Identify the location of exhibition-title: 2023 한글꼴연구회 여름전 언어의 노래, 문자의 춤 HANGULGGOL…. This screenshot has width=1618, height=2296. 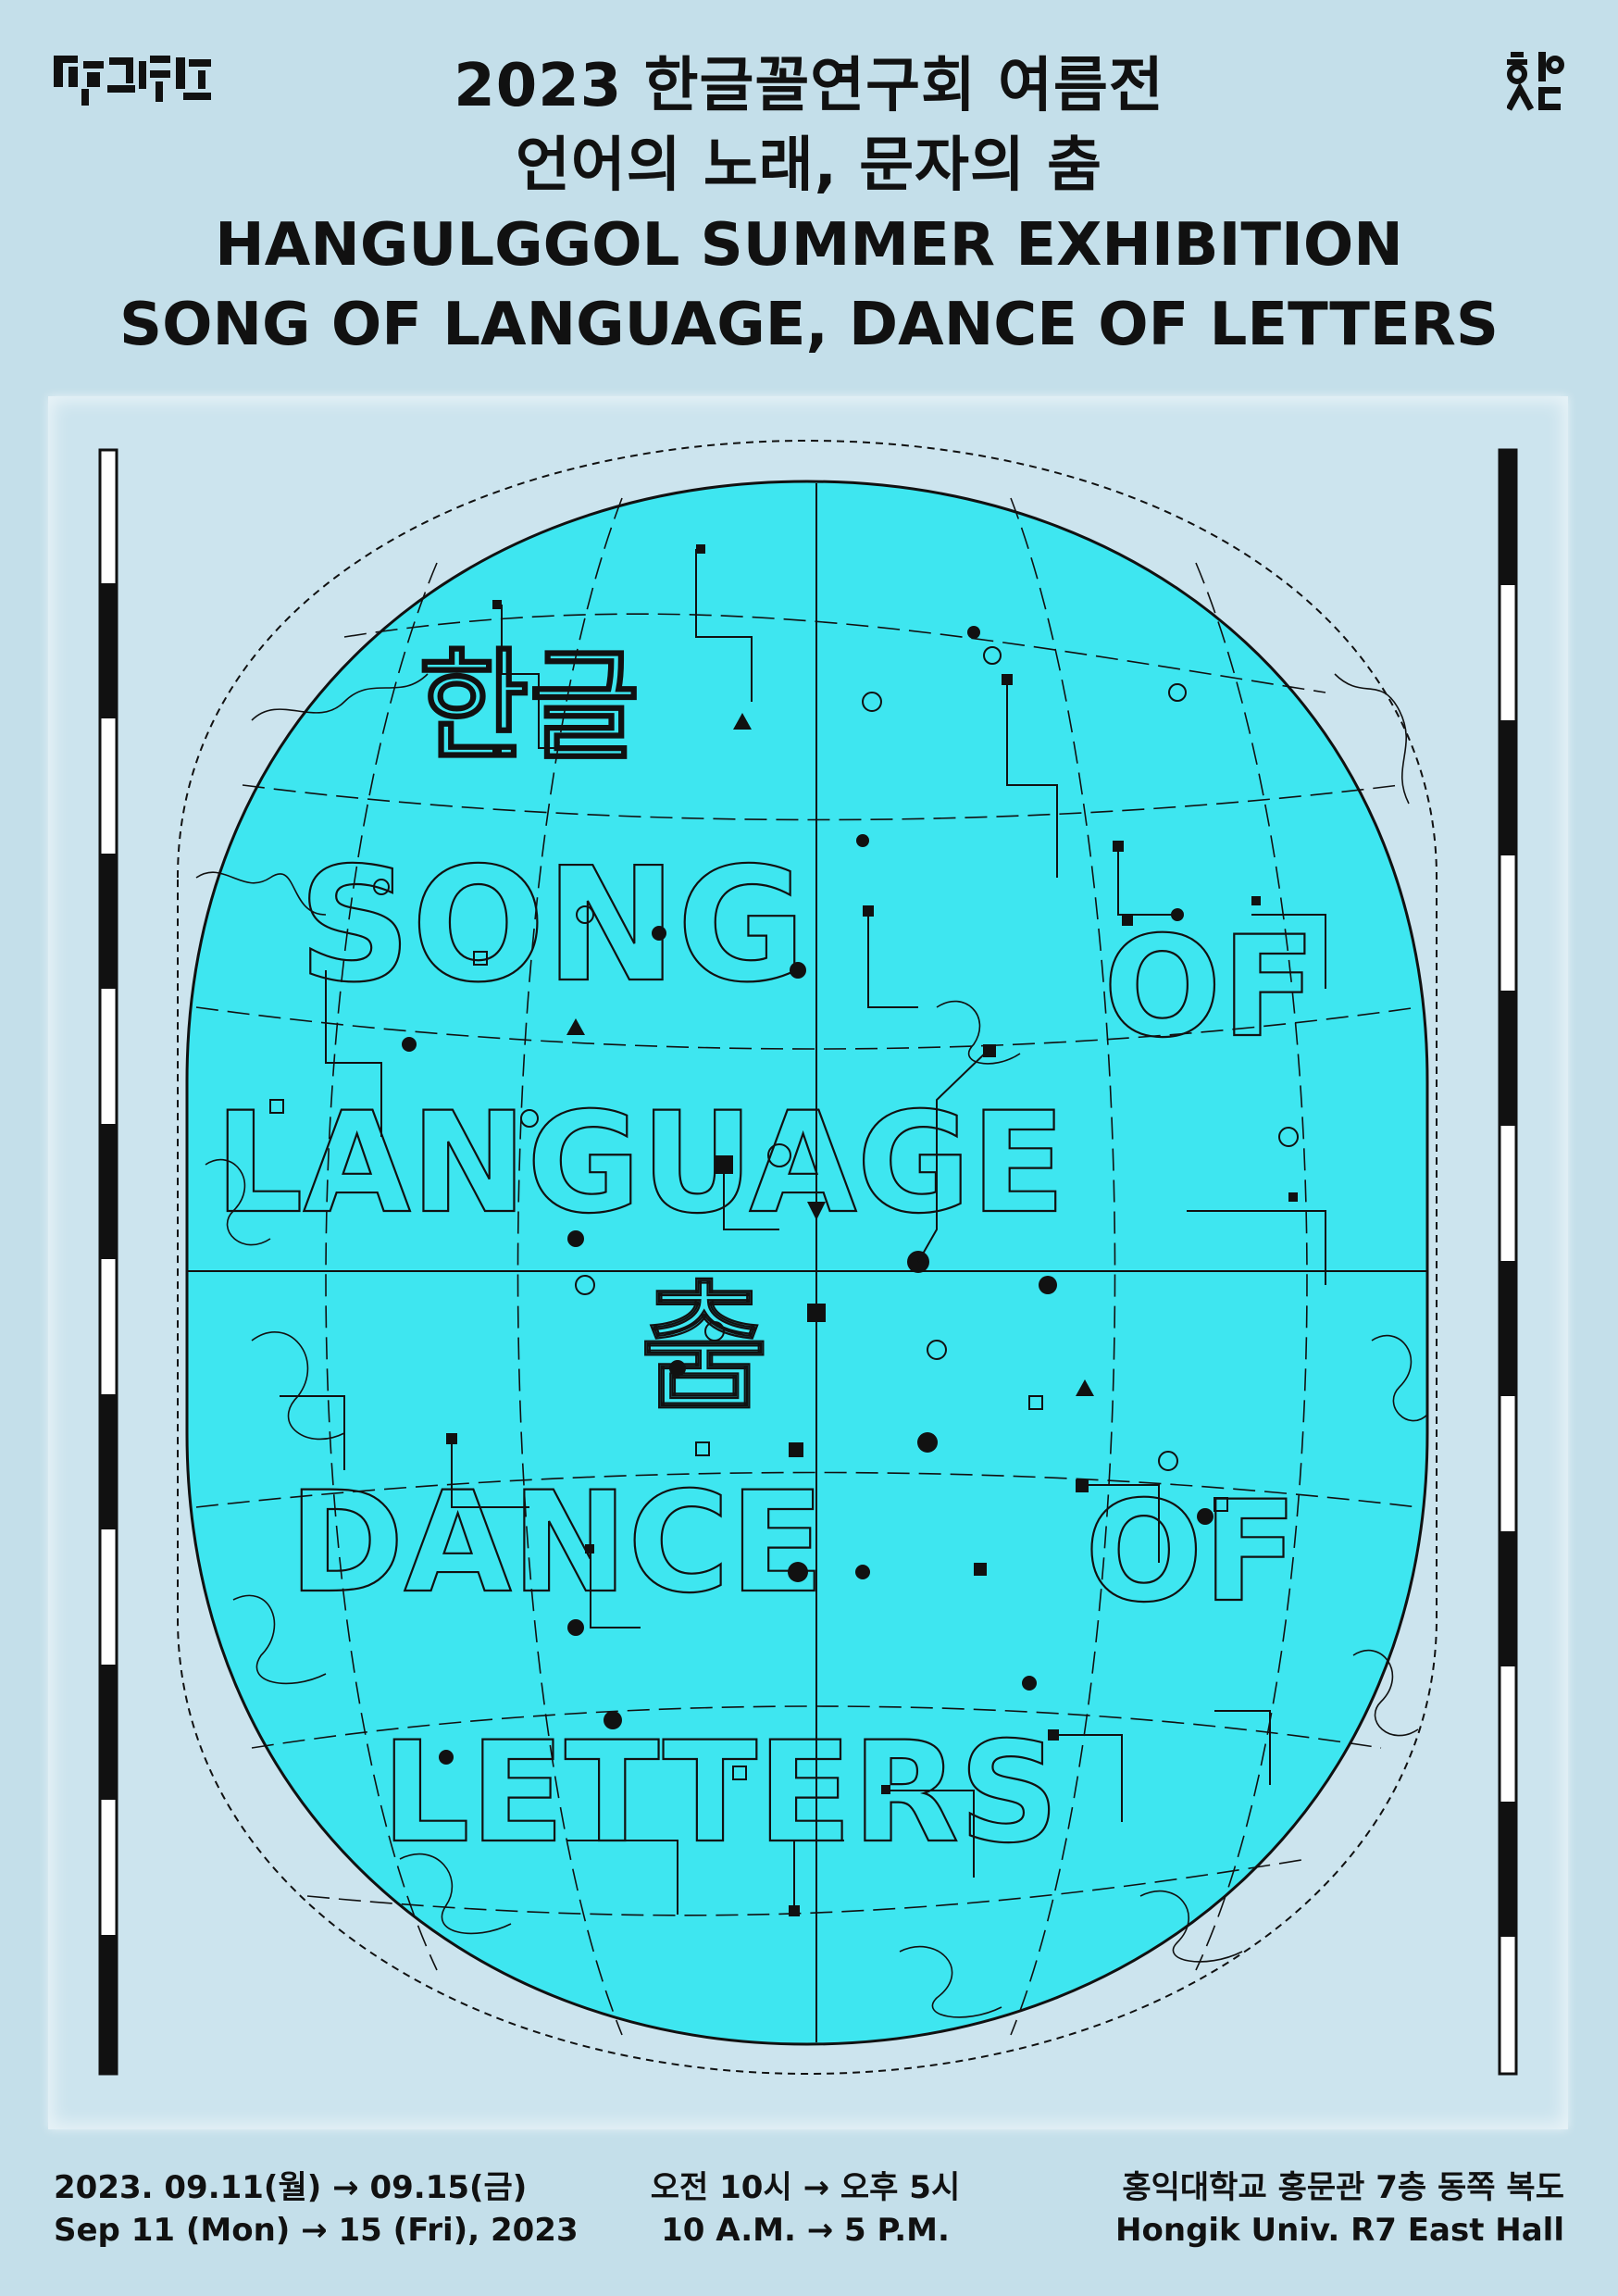
(809, 205).